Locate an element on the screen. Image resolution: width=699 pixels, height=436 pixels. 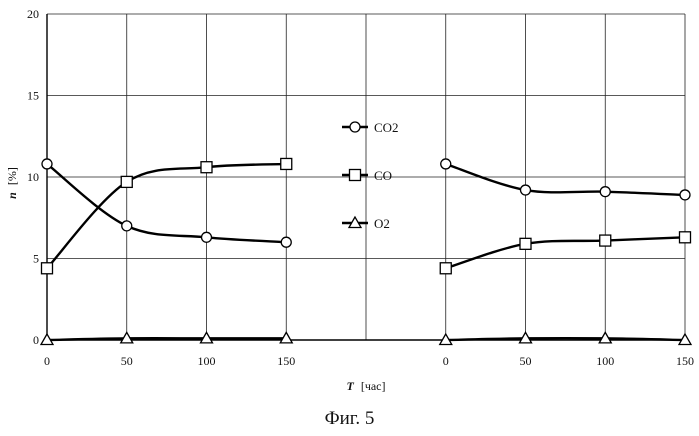
x-tick-labels: 0 50 100 150 0 50 100 150 is located at coordinates (369, 361).